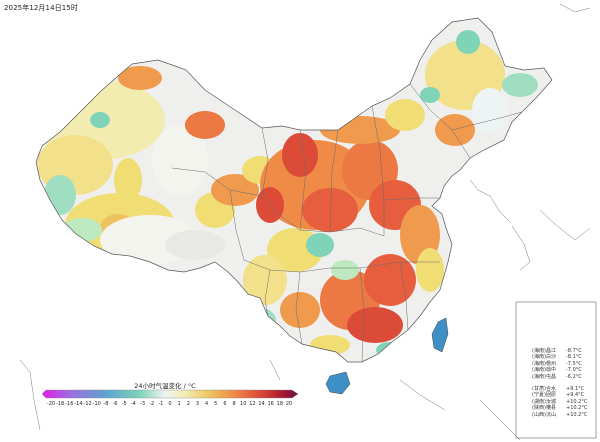  Describe the element at coordinates (574, 357) in the screenshot. I see `station-value: -8.1°C` at that location.